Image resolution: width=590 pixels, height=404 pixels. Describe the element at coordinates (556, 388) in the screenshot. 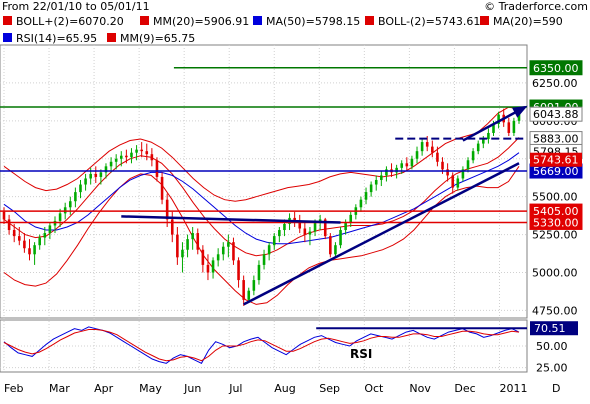

I see `x-tick-label: D` at that location.